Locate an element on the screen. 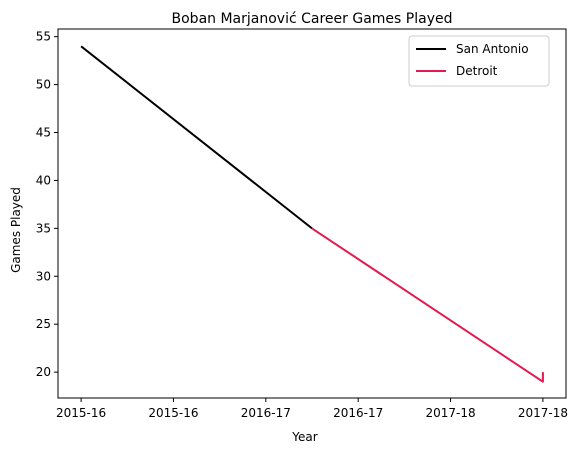  x-axis-label: Year is located at coordinates (304, 437).